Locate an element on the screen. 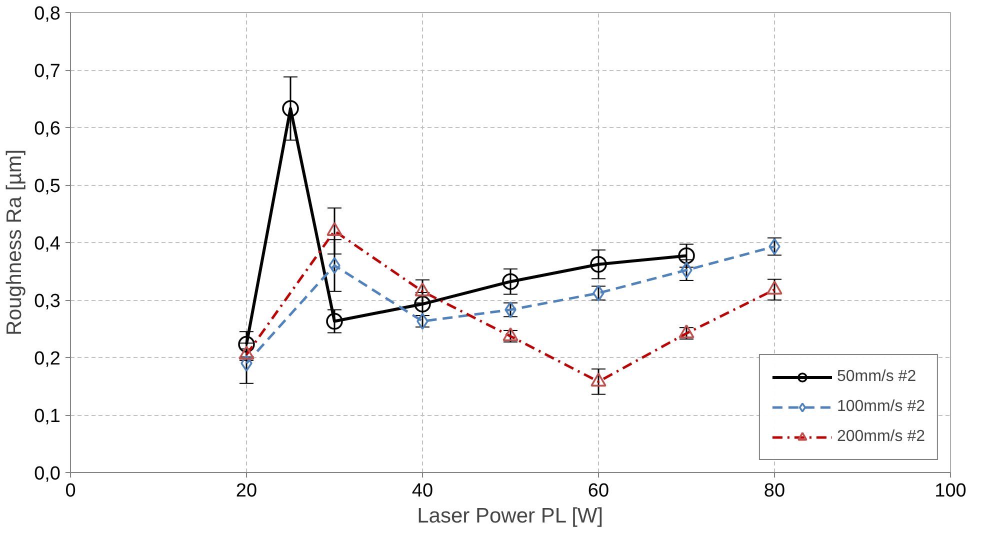 Image resolution: width=986 pixels, height=536 pixels. y-tick-label: 0,0 is located at coordinates (47, 474).